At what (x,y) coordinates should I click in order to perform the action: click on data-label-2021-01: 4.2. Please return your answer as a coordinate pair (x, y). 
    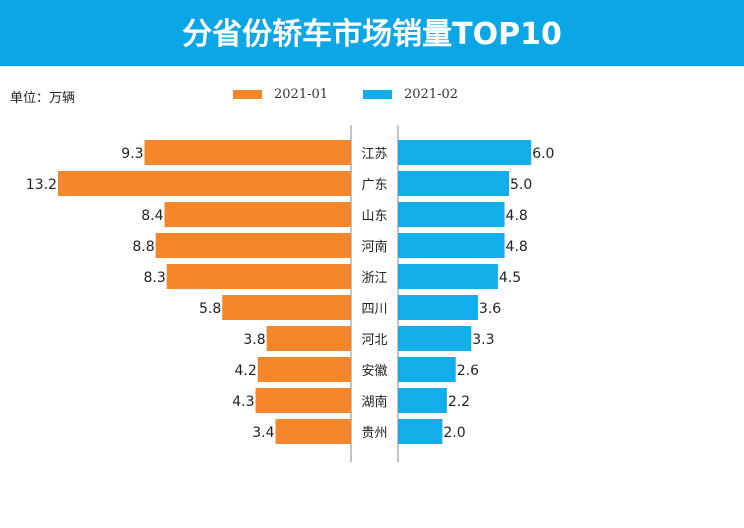
    Looking at the image, I should click on (245, 371).